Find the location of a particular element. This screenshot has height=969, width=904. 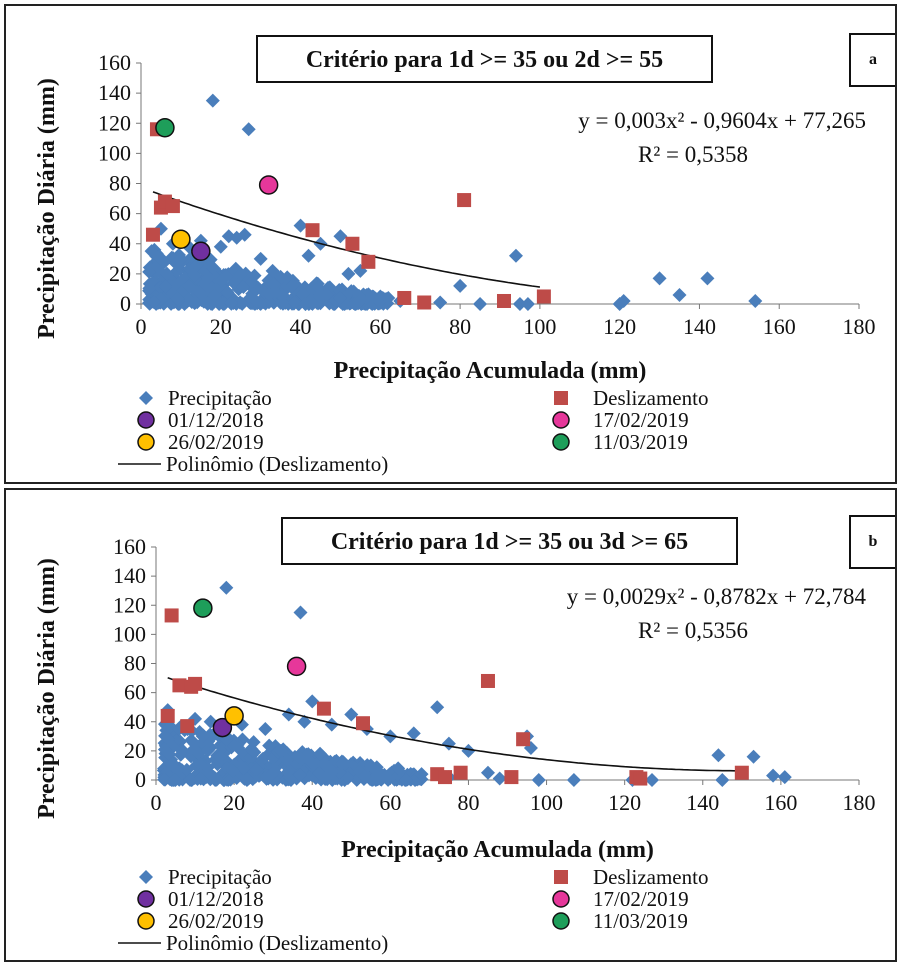

y-tick-label: 140 is located at coordinates (114, 92).